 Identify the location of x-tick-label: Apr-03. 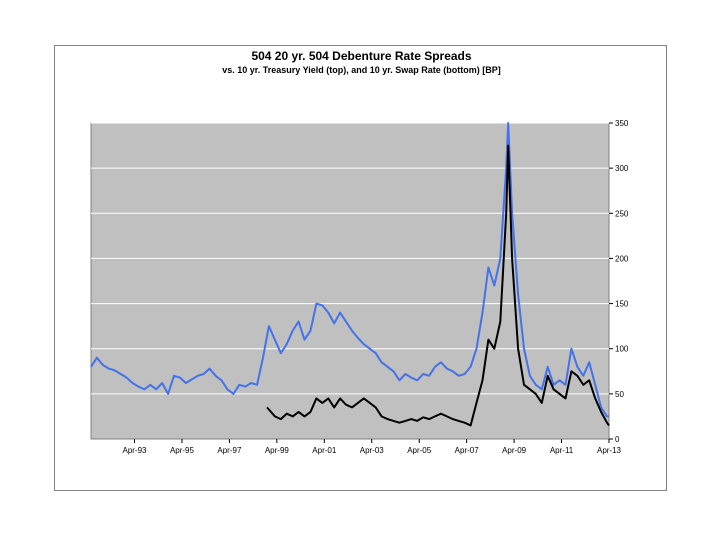
(372, 450).